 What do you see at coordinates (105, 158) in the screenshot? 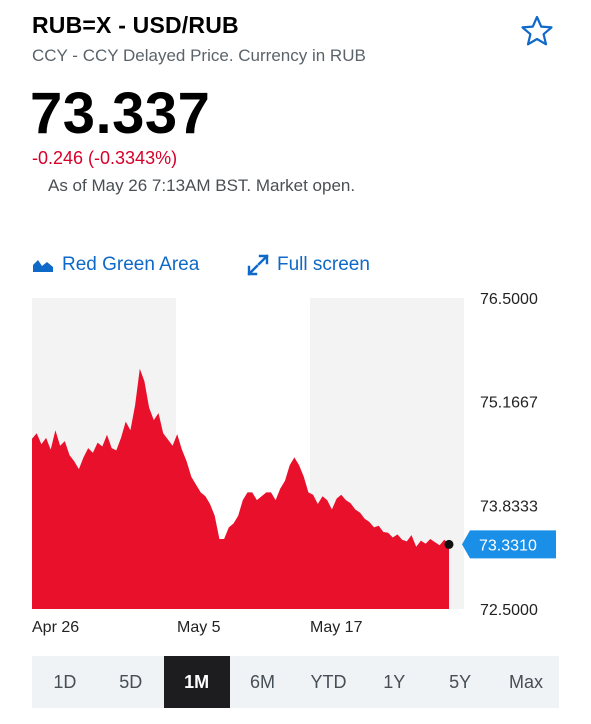
I see `price-change: -0.246 (-0.3343%)` at bounding box center [105, 158].